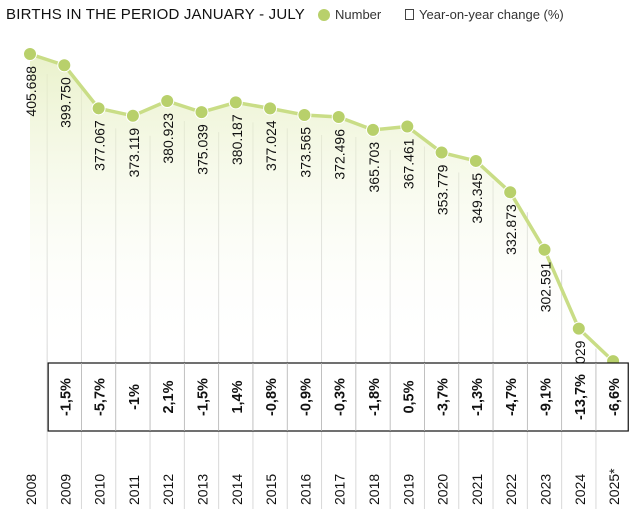 The height and width of the screenshot is (509, 637). I want to click on change-label: -1%, so click(135, 397).